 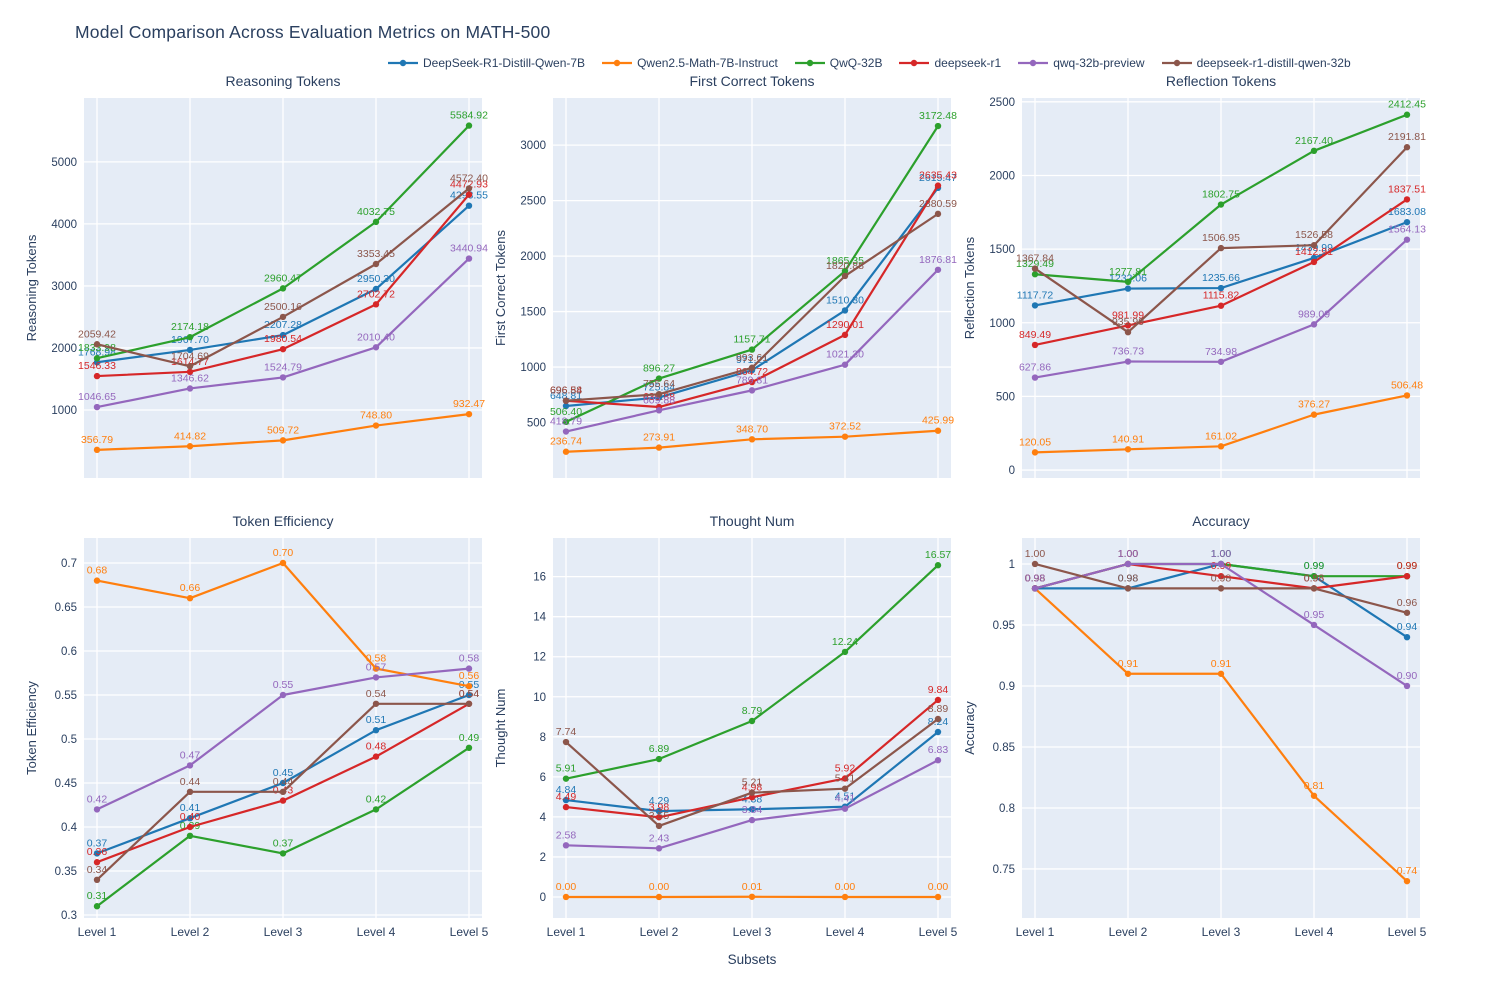 What do you see at coordinates (690, 63) in the screenshot?
I see `legend-item-qwen2-5-math-7b-instruct: Qwen2.5-Math-7B-Instruct` at bounding box center [690, 63].